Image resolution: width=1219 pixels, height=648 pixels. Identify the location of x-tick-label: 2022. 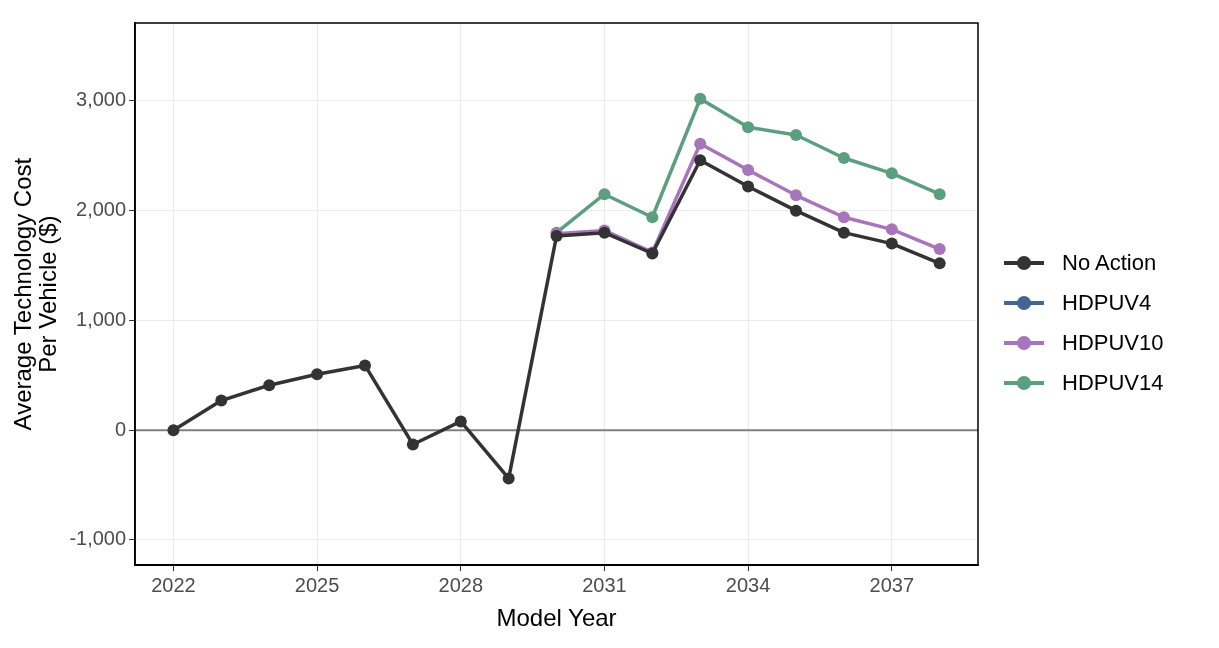
(173, 584).